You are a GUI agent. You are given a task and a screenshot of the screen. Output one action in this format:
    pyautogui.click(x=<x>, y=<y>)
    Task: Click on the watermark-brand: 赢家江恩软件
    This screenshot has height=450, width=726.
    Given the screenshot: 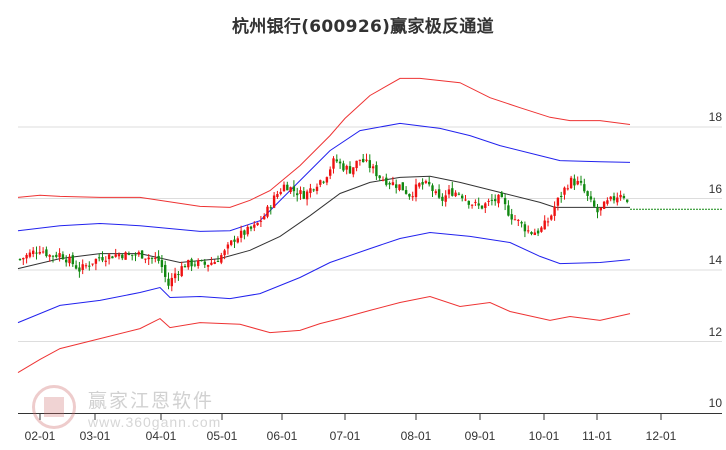 What is the action you would take?
    pyautogui.click(x=151, y=401)
    